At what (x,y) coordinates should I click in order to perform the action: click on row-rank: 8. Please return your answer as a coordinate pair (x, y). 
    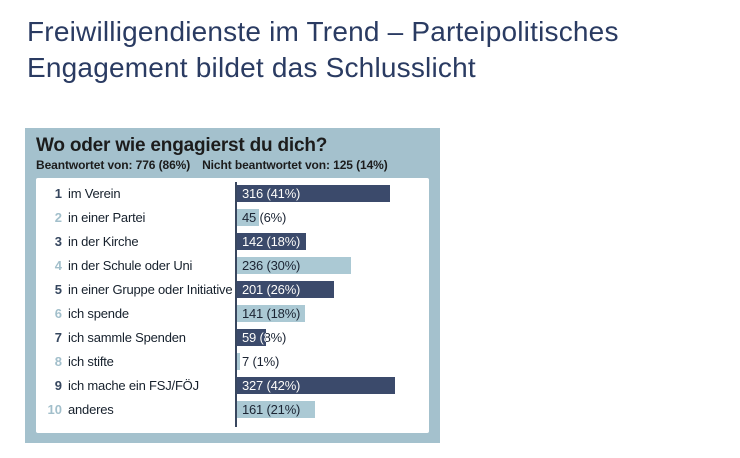
    Looking at the image, I should click on (58, 361).